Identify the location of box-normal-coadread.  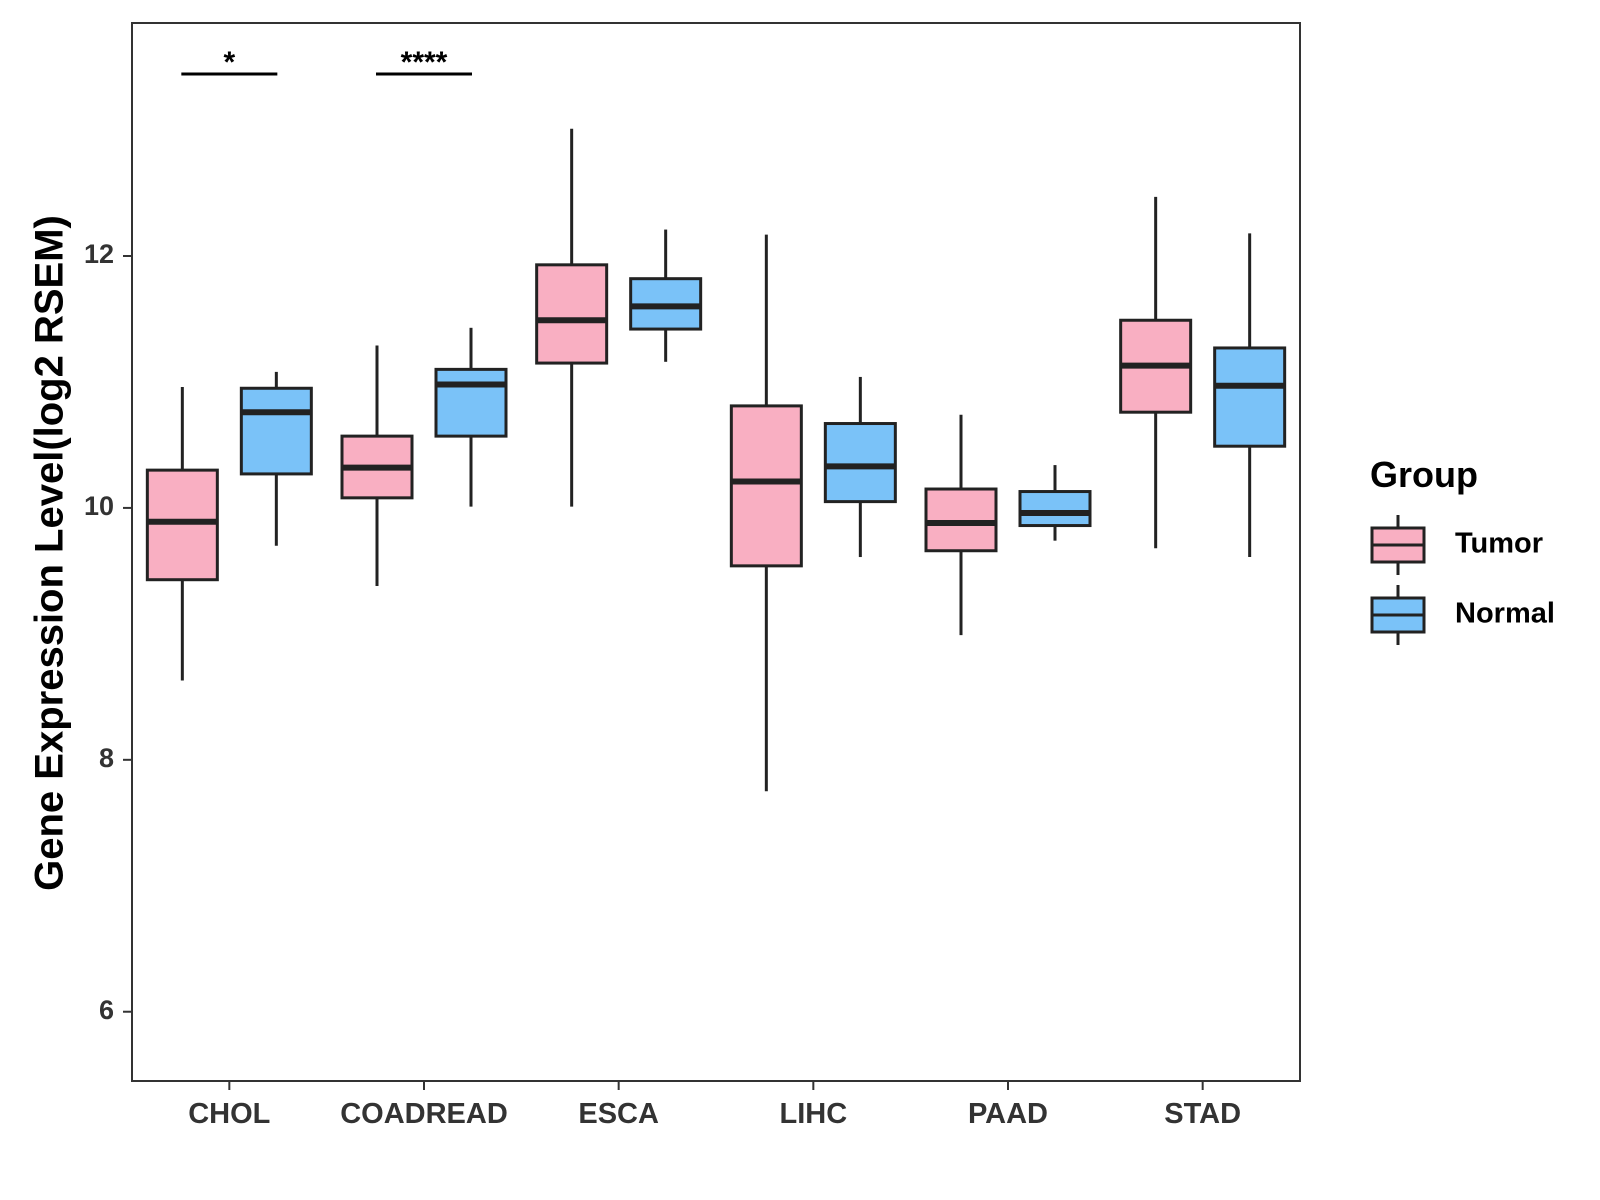
(471, 417).